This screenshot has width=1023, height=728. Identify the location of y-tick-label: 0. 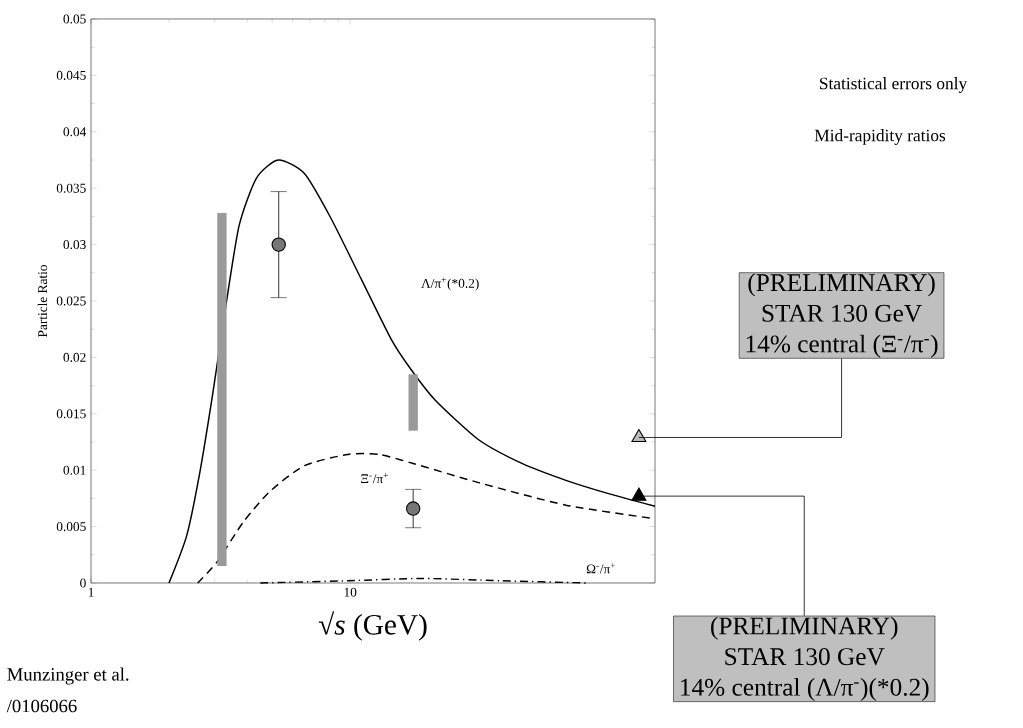
(83, 583).